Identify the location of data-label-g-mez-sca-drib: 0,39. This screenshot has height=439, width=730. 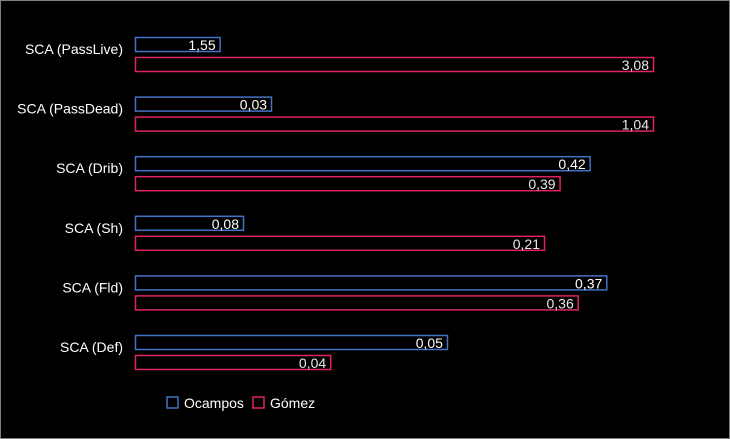
(541, 184).